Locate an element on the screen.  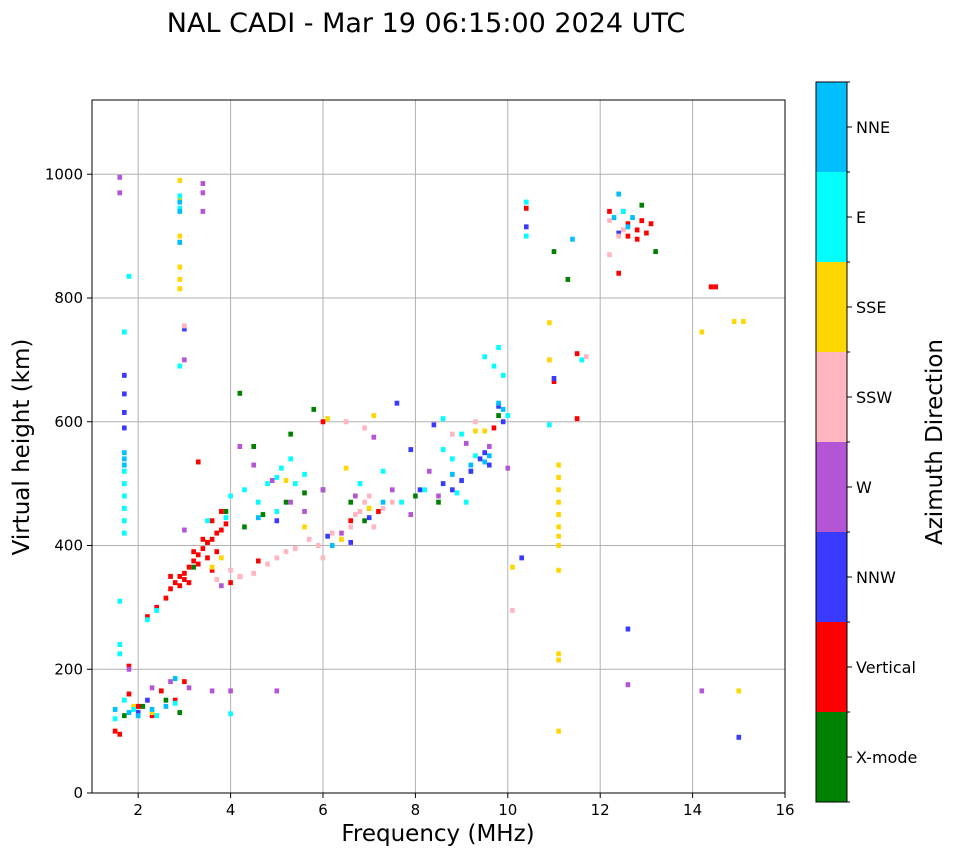
y-tick-label: 600 is located at coordinates (68, 422).